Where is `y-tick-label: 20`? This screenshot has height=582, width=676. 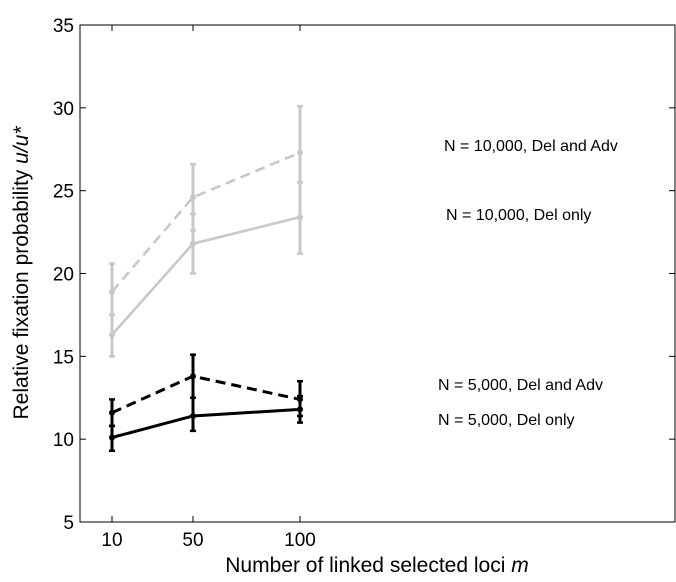 y-tick-label: 20 is located at coordinates (63, 275).